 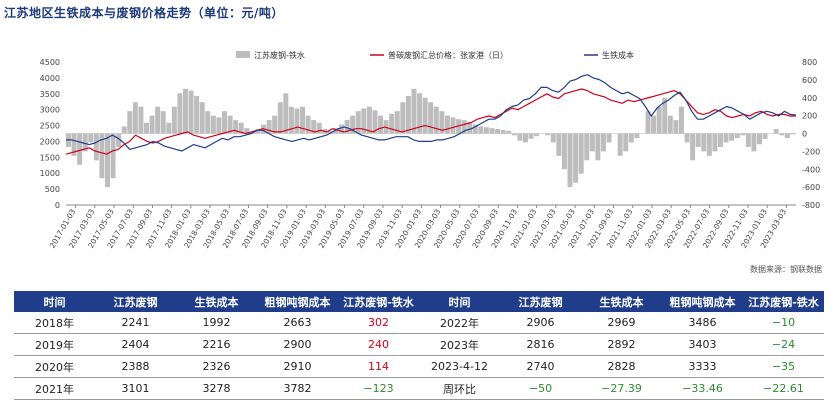 What do you see at coordinates (540, 344) in the screenshot?
I see `table-cell: 2816` at bounding box center [540, 344].